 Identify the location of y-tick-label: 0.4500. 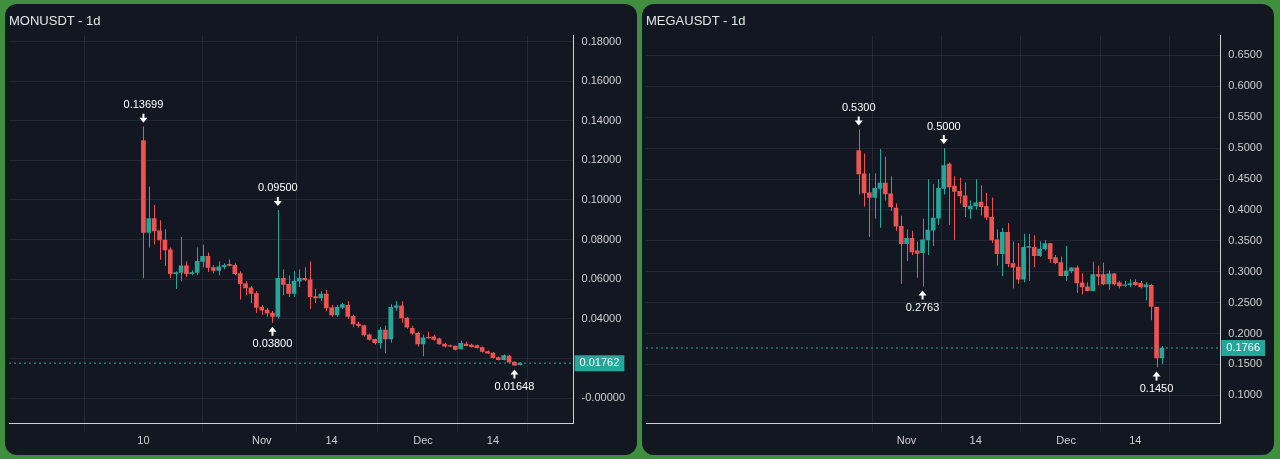
(1245, 178).